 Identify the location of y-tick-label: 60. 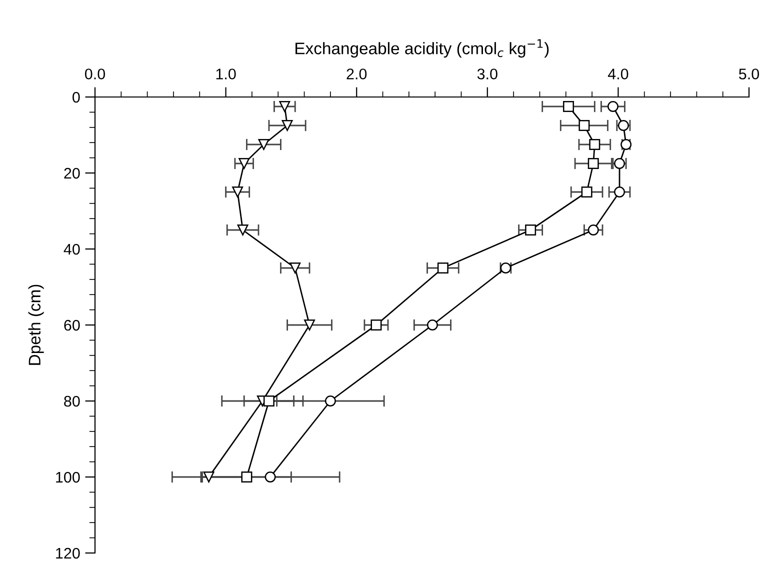
(72, 325).